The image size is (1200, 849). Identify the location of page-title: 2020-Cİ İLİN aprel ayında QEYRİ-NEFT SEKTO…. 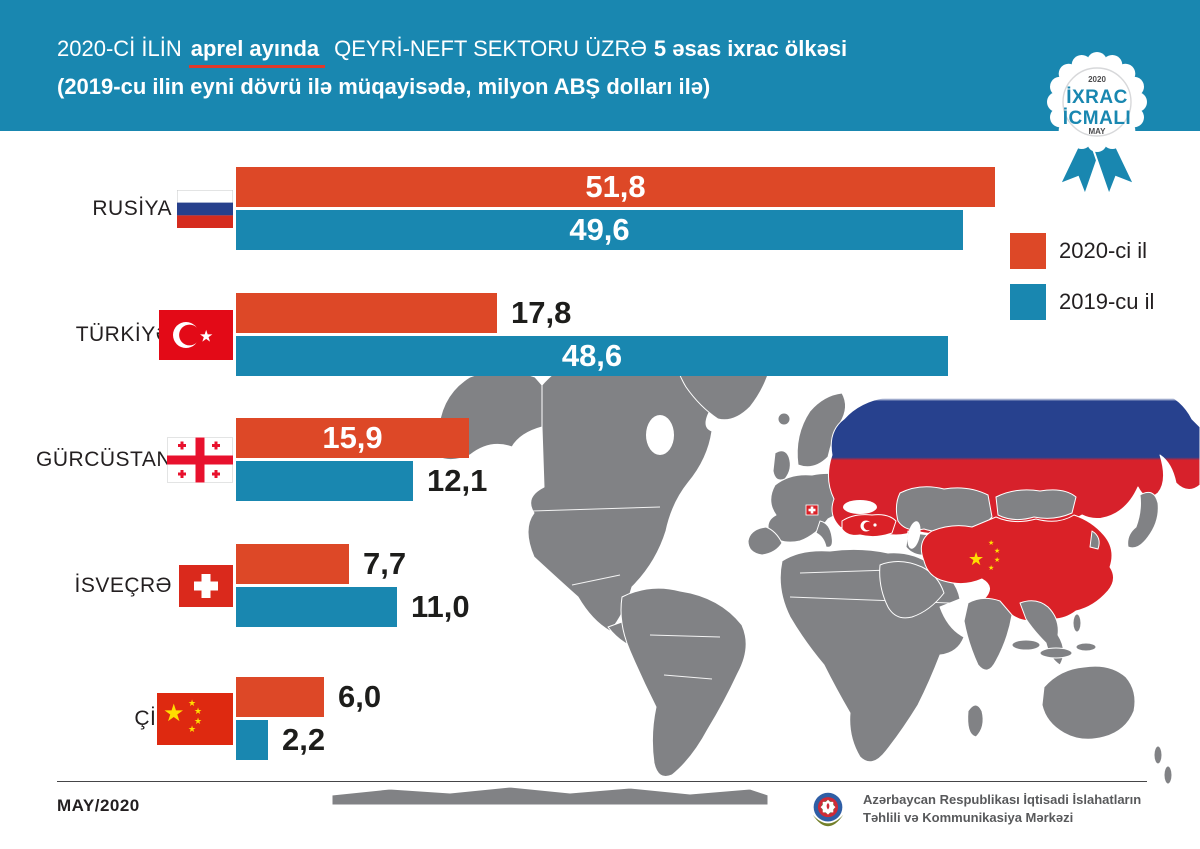
(452, 52).